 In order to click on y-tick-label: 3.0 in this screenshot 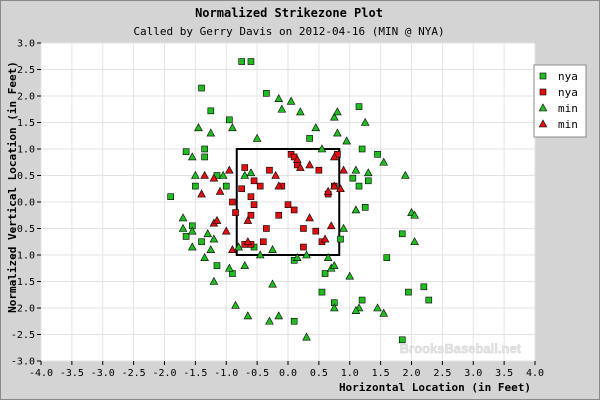, I will do `click(26, 44)`.